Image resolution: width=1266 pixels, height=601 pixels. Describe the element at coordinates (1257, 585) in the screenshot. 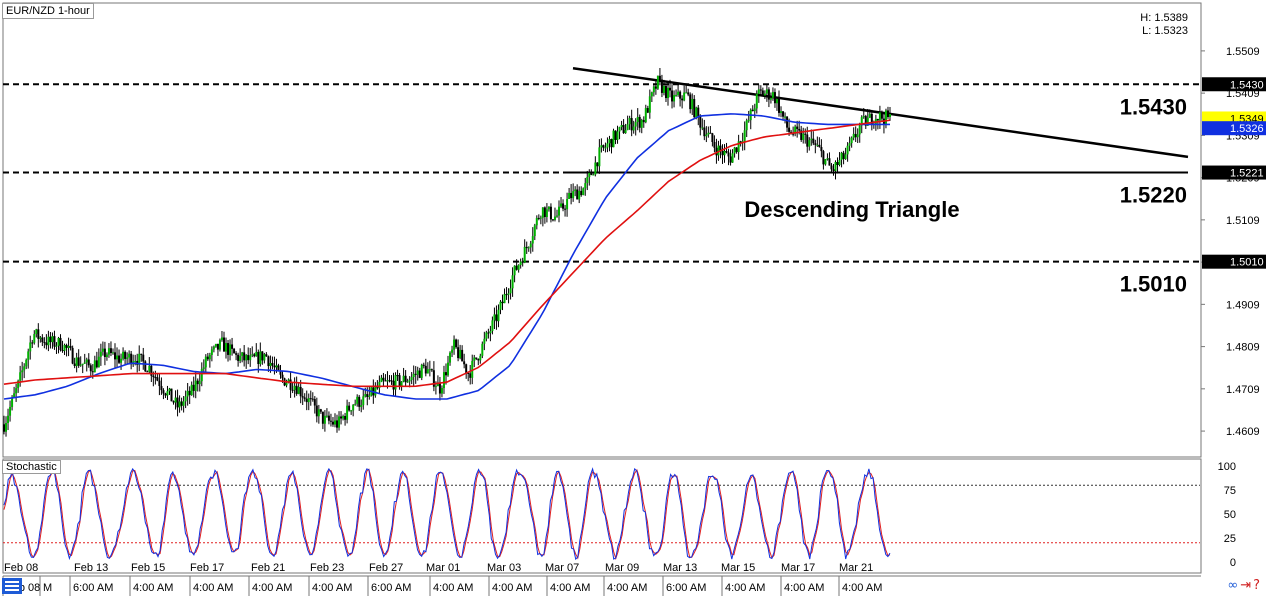

I see `question-icon: ?` at that location.